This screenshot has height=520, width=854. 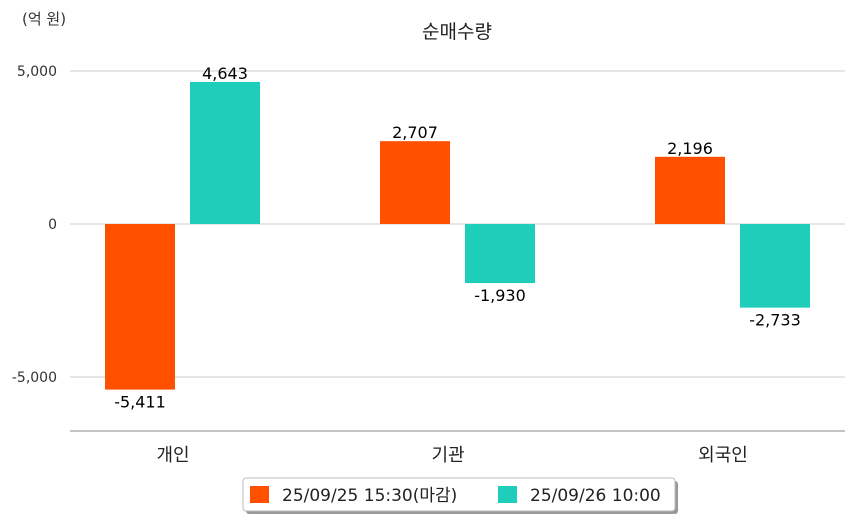 I want to click on data-label: -5,411, so click(x=140, y=402).